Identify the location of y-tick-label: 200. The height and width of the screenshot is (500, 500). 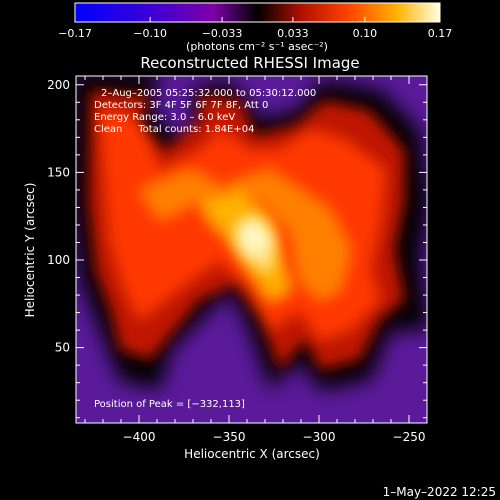
(58, 85).